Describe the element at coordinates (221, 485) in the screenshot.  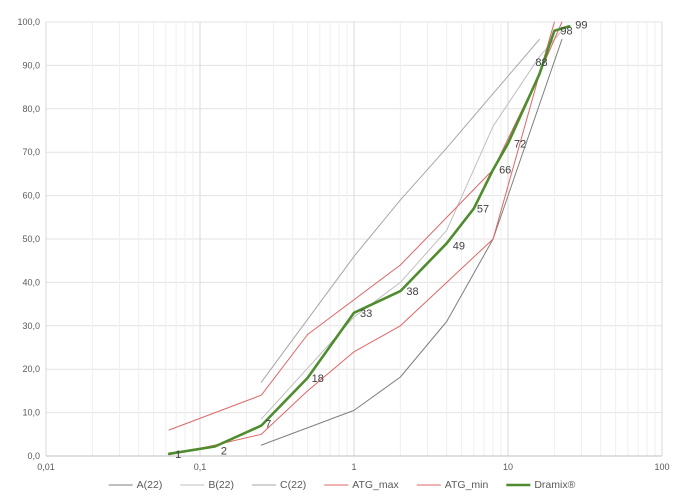
I see `legend-label: B(22)` at that location.